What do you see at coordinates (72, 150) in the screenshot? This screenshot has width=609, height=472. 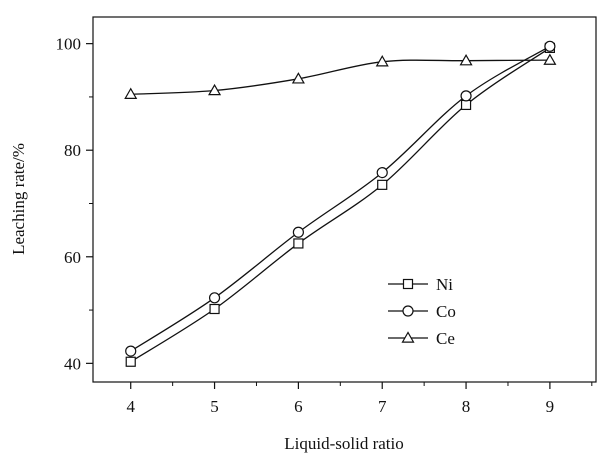 I see `y-tick-label: 80` at bounding box center [72, 150].